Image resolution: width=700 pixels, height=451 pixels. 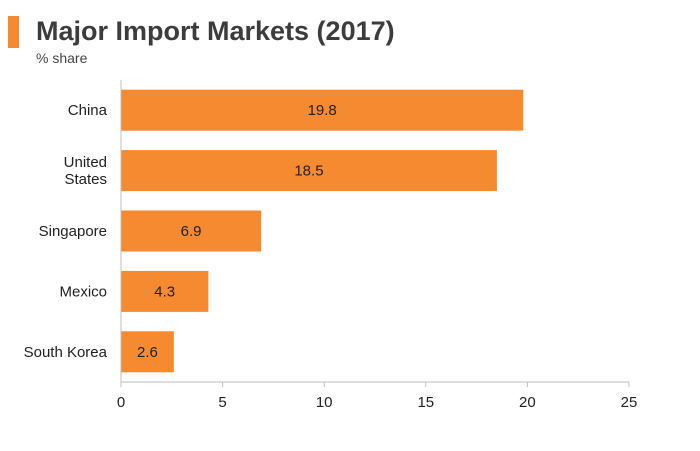 What do you see at coordinates (62, 58) in the screenshot?
I see `chart-subtitle: % share` at bounding box center [62, 58].